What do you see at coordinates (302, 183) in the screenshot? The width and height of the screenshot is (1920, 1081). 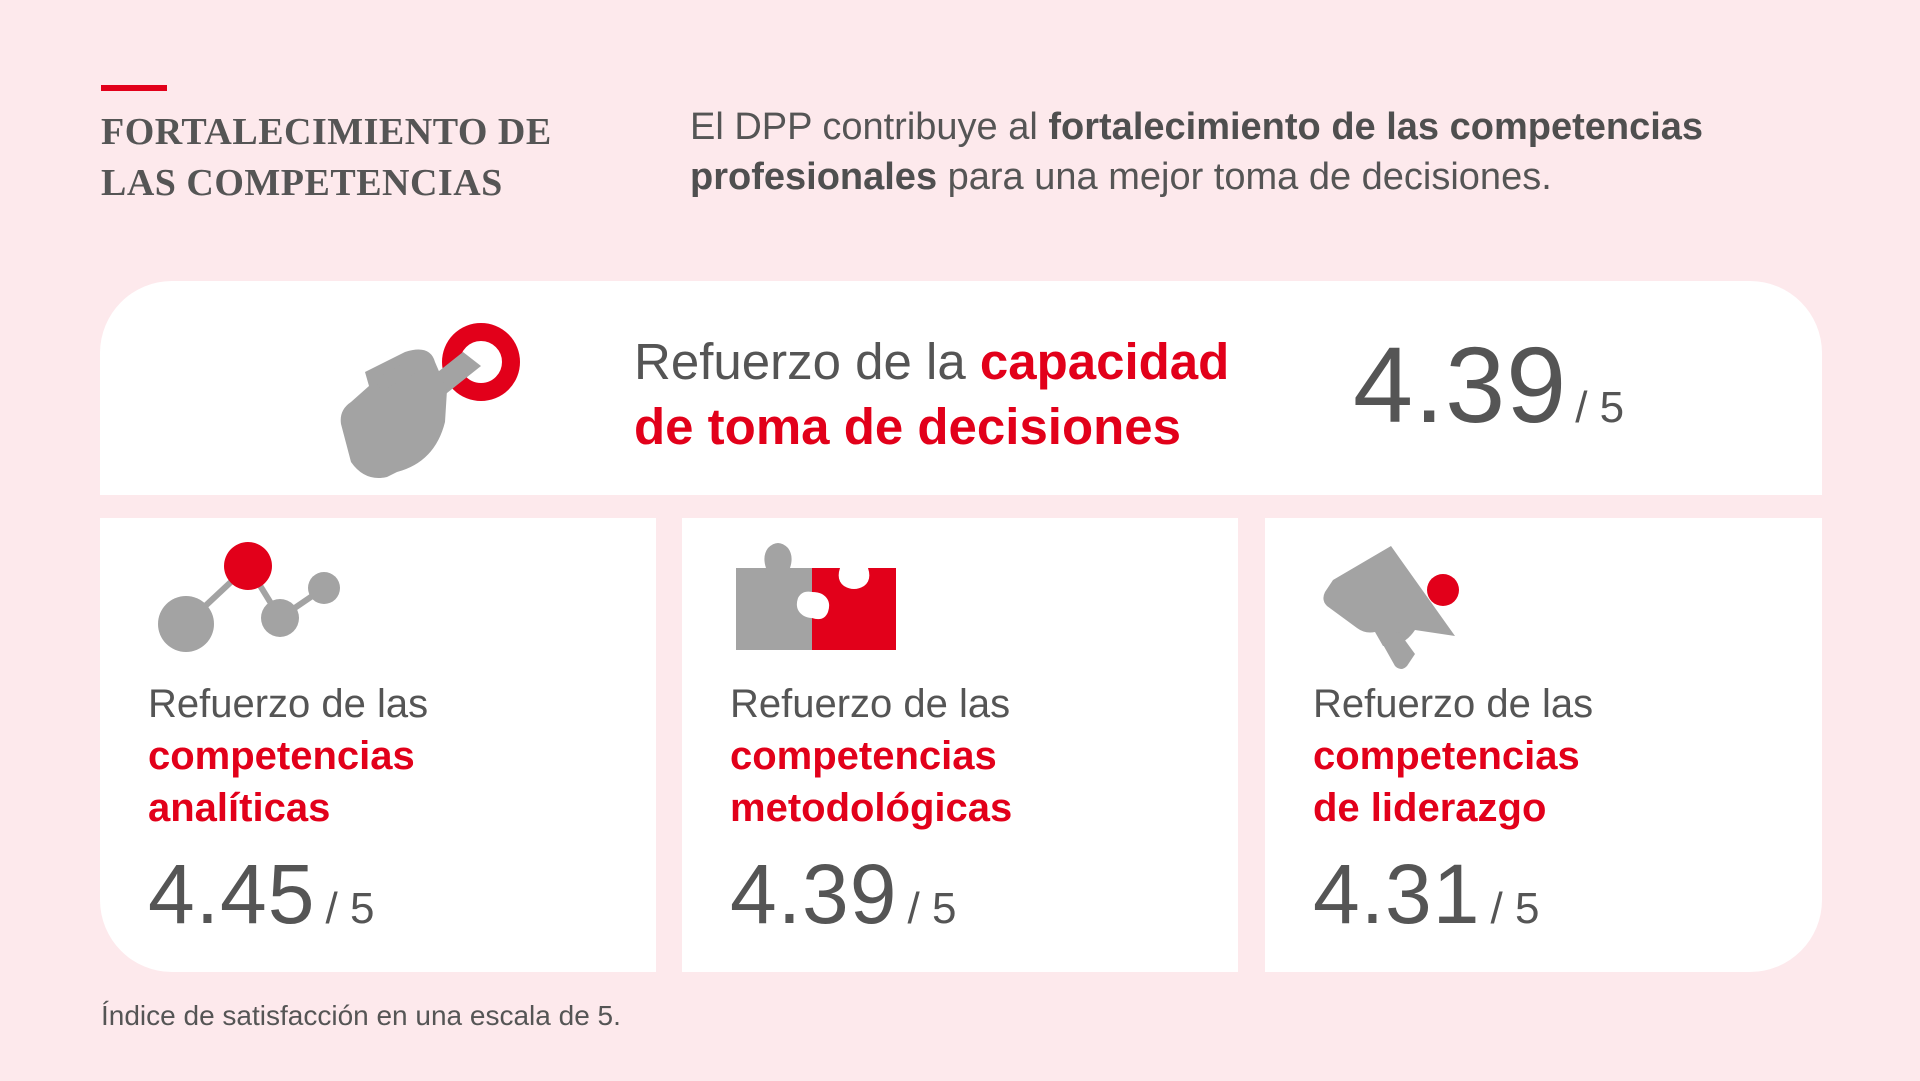 I see `section-title-line-2: LAS COMPETENCIAS` at bounding box center [302, 183].